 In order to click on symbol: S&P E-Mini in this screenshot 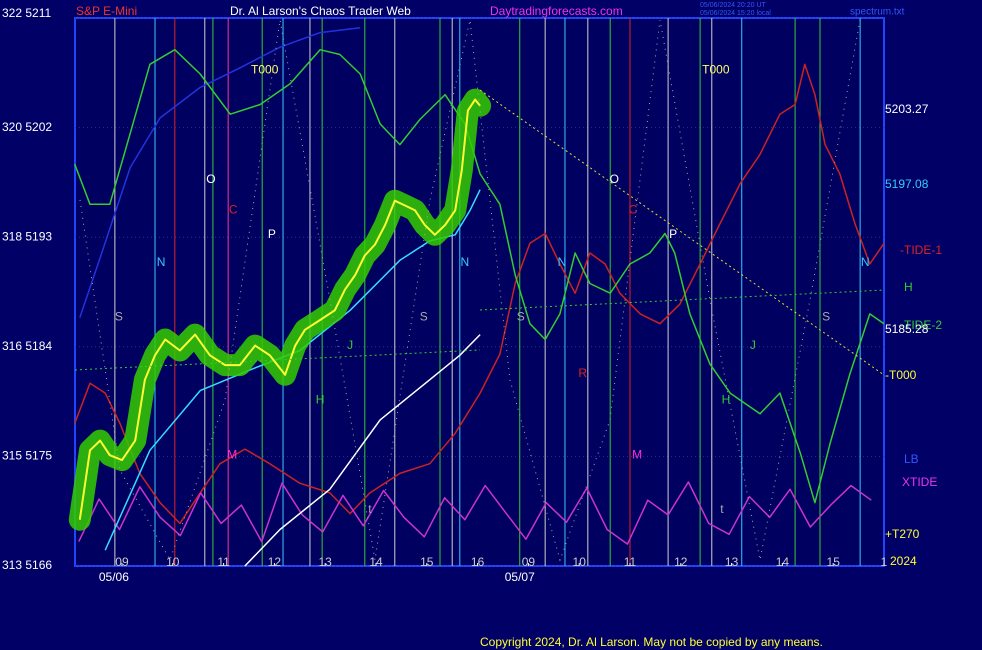, I will do `click(106, 11)`.